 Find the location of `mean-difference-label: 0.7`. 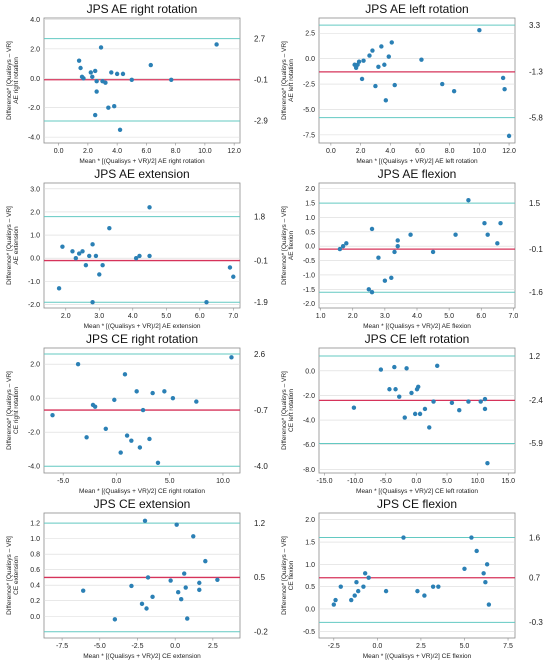

mean-difference-label: 0.7 is located at coordinates (535, 578).